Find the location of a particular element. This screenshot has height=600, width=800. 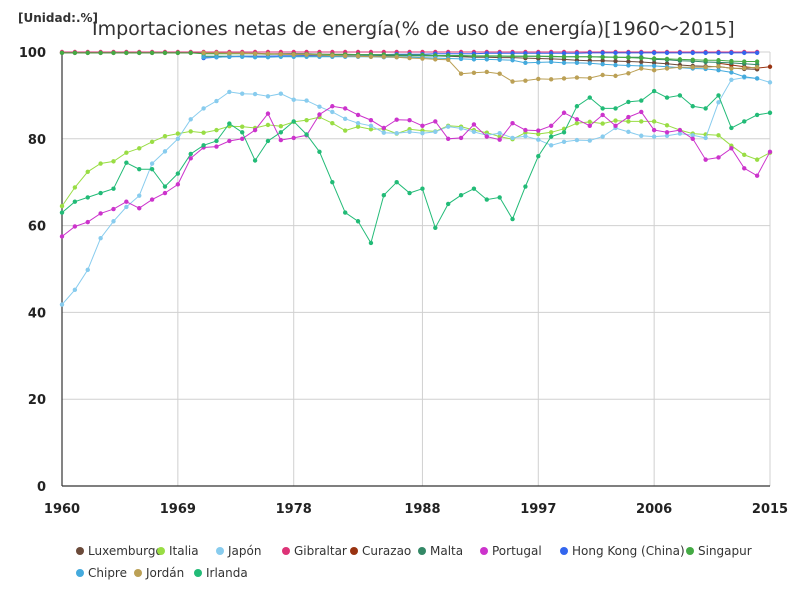

legend-item: Italia is located at coordinates (178, 551).